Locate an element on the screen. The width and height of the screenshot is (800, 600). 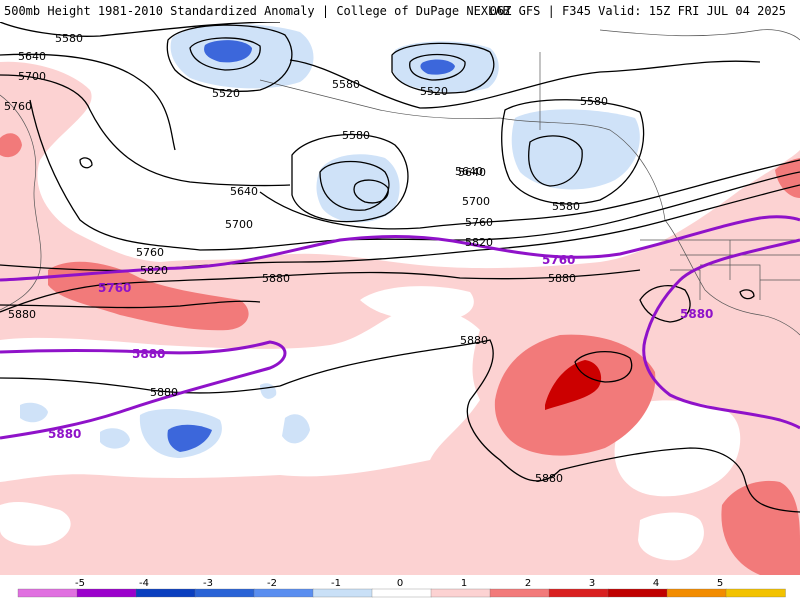
legend-tick-labels: -5 -4 -3 -2 -1 0 1 2 3 4 5 is located at coordinates (399, 583).